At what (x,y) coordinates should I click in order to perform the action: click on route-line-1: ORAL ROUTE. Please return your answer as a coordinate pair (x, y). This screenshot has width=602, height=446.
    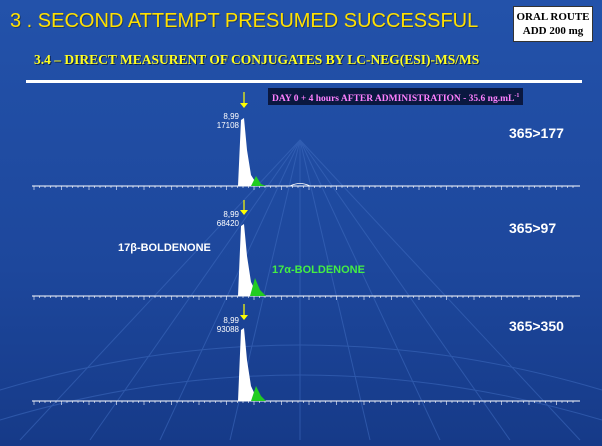
    Looking at the image, I should click on (553, 17).